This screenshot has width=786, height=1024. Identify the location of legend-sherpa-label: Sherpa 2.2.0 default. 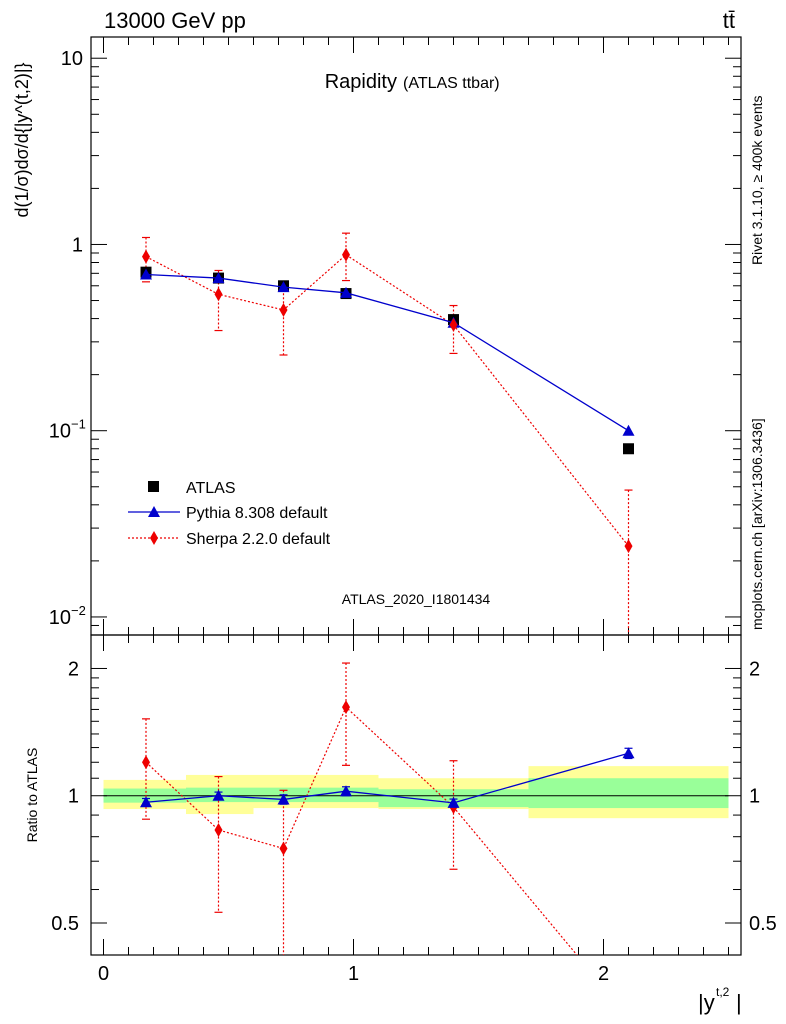
(258, 539).